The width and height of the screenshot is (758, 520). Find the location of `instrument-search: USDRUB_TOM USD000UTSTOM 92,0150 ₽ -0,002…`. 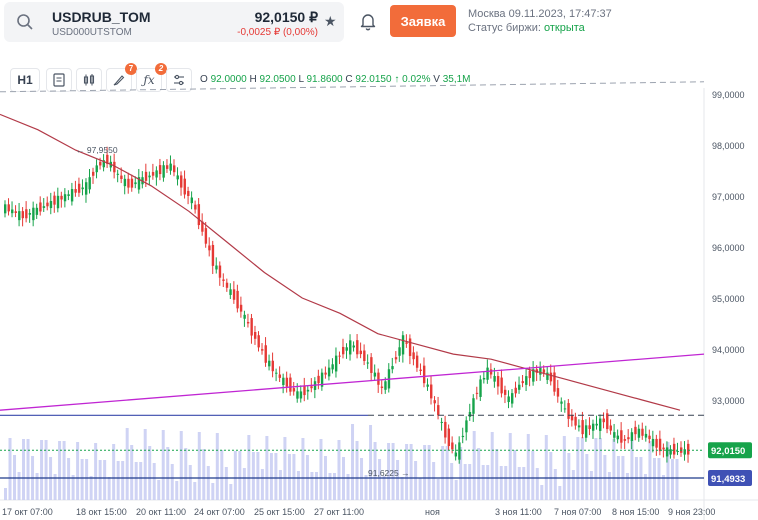

instrument-search: USDRUB_TOM USD000UTSTOM 92,0150 ₽ -0,002… is located at coordinates (174, 22).